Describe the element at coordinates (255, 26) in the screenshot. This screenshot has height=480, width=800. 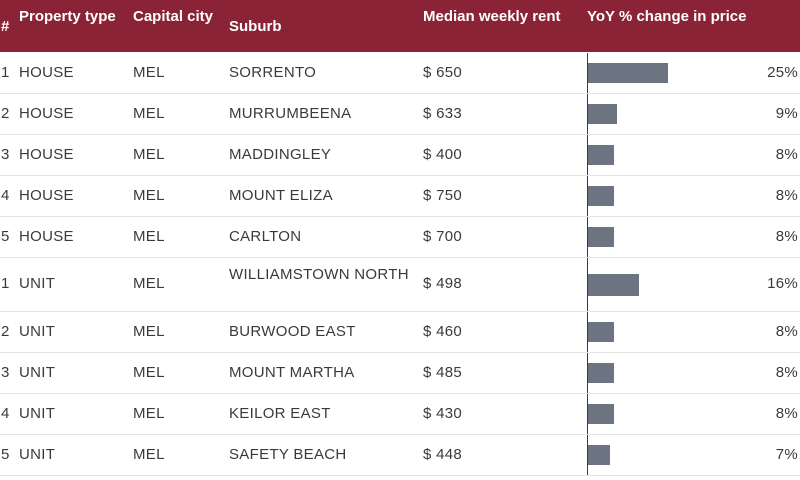
I see `header-suburb: Suburb` at that location.